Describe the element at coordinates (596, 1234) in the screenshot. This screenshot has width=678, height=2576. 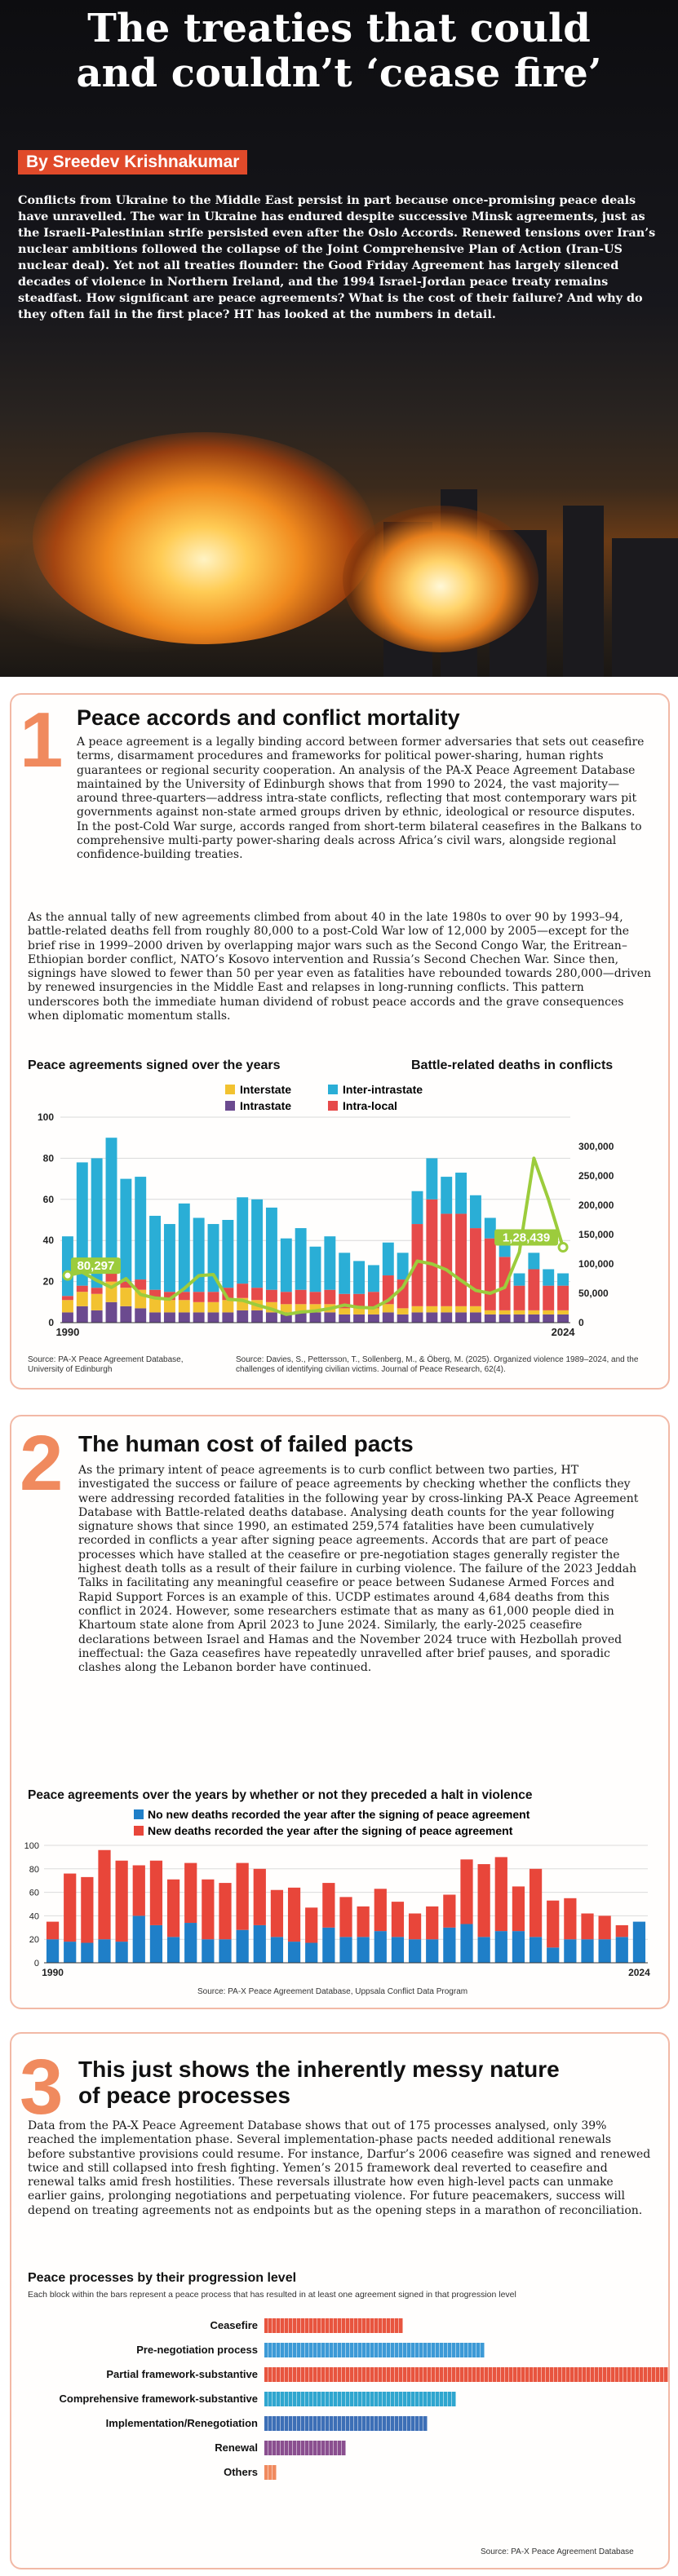
I see `y2-tick-label: 150,000` at that location.